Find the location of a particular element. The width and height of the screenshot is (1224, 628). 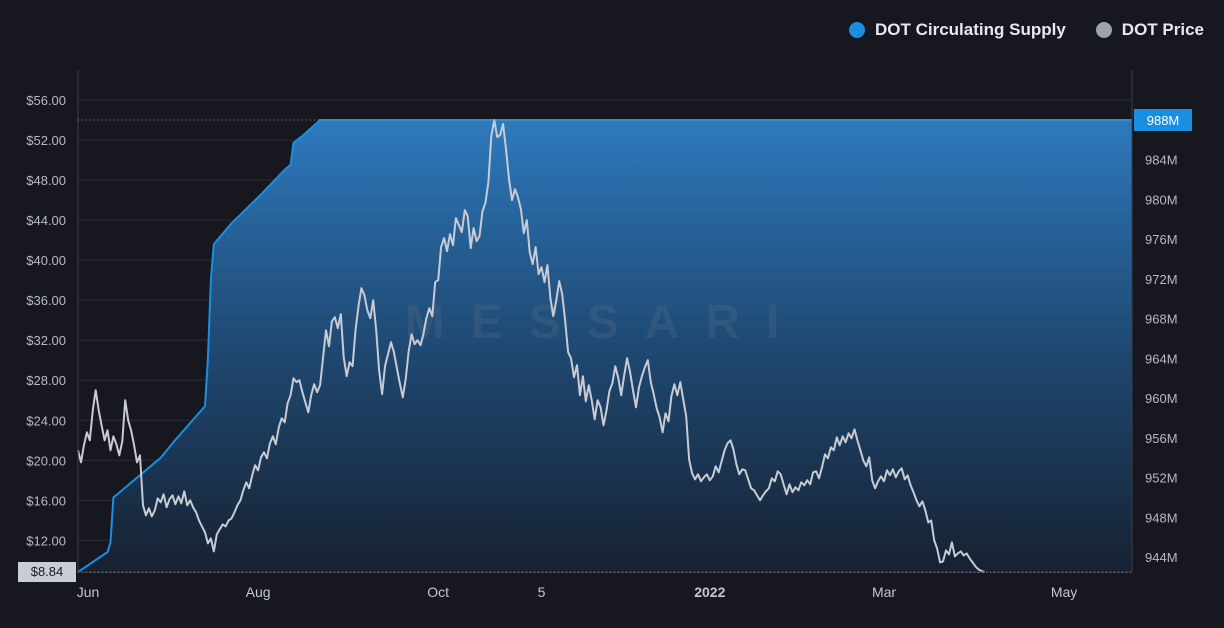

legend: DOT Circulating Supply DOT Price is located at coordinates (1026, 30).